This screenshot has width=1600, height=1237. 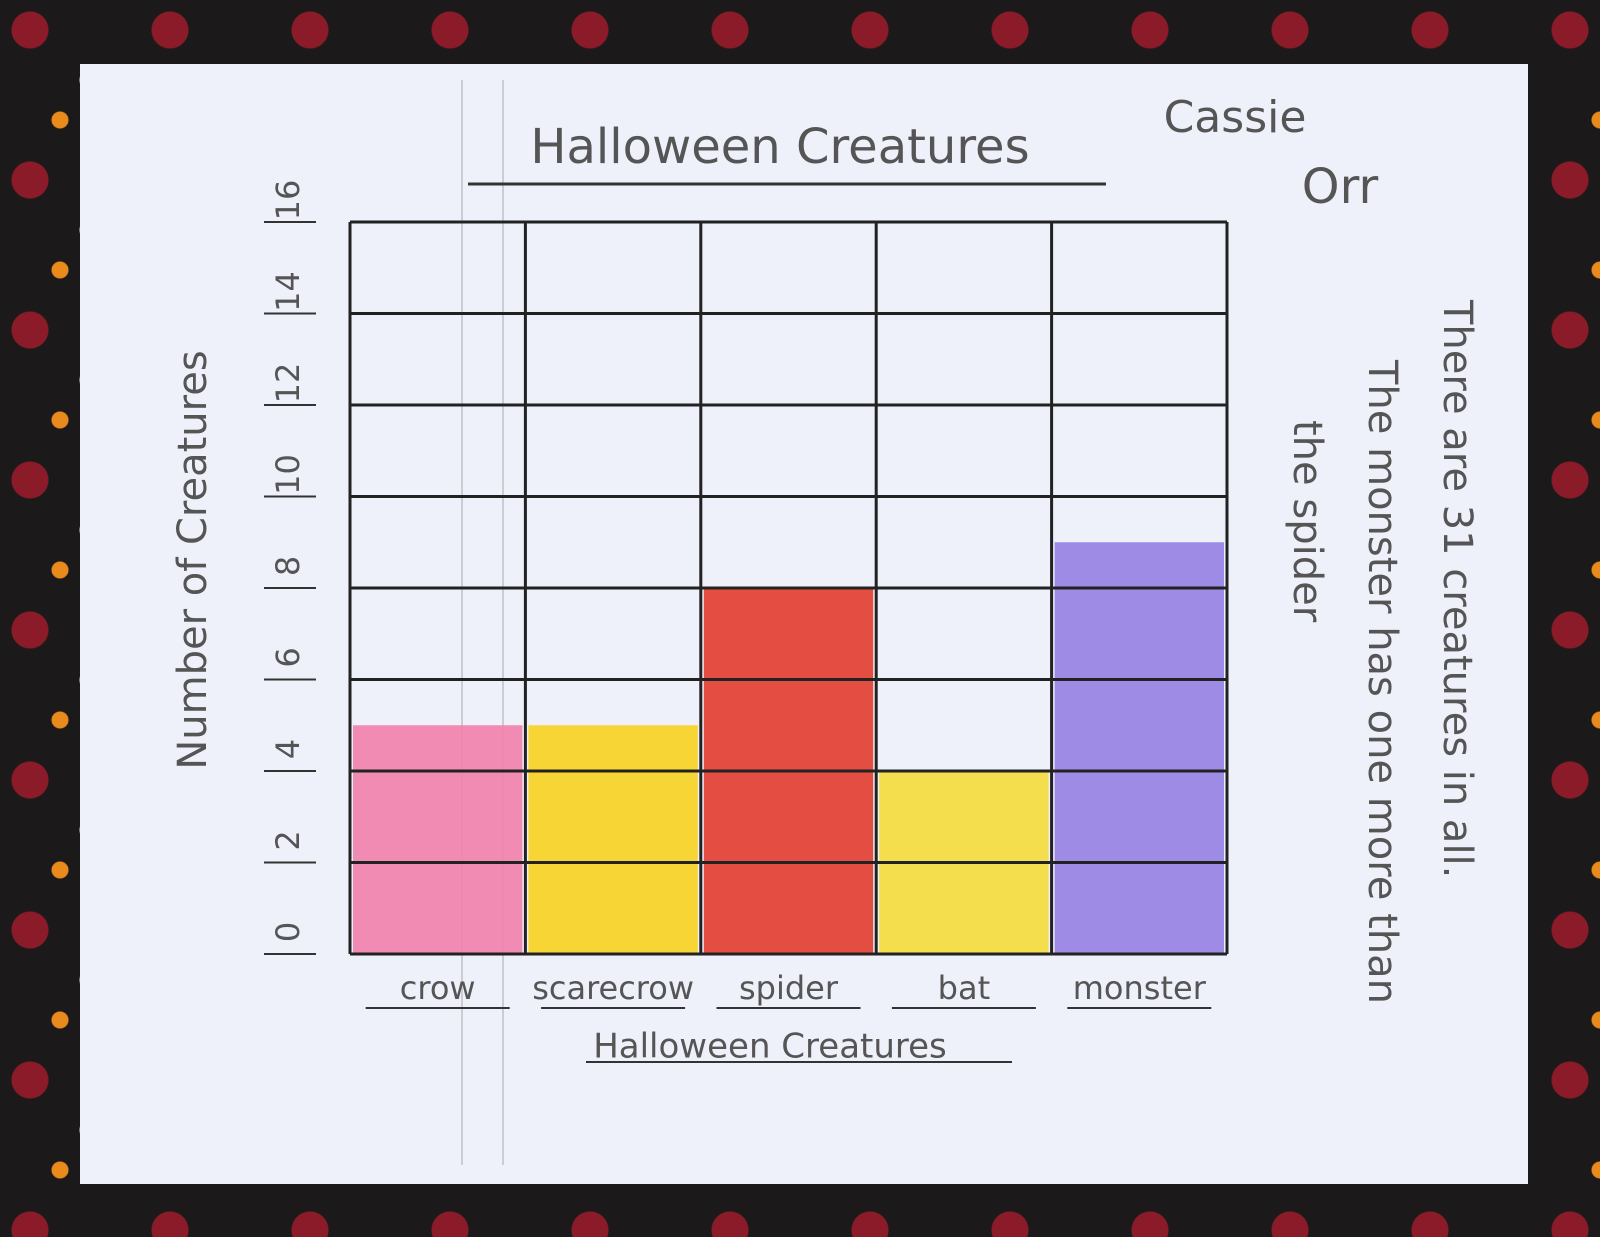 I want to click on y-tick-label: 4, so click(x=288, y=749).